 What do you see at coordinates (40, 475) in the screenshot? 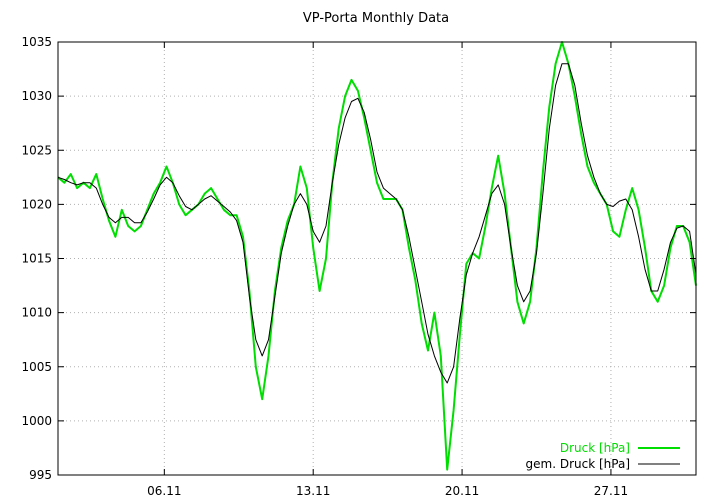
I see `y-tick-label: 995` at bounding box center [40, 475].